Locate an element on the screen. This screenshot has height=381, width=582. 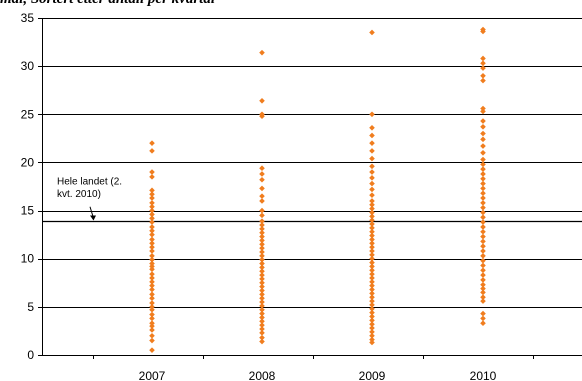
y-tick-label-20: 20 is located at coordinates (28, 162).